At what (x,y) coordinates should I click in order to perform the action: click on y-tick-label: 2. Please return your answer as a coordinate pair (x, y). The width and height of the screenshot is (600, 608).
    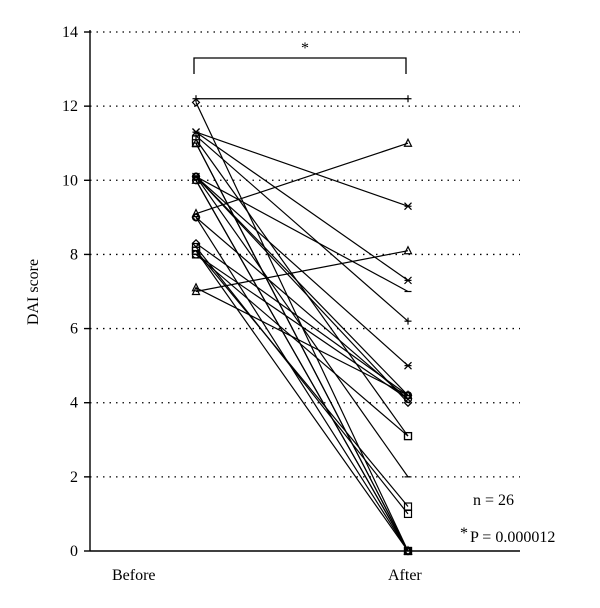
    Looking at the image, I should click on (74, 477).